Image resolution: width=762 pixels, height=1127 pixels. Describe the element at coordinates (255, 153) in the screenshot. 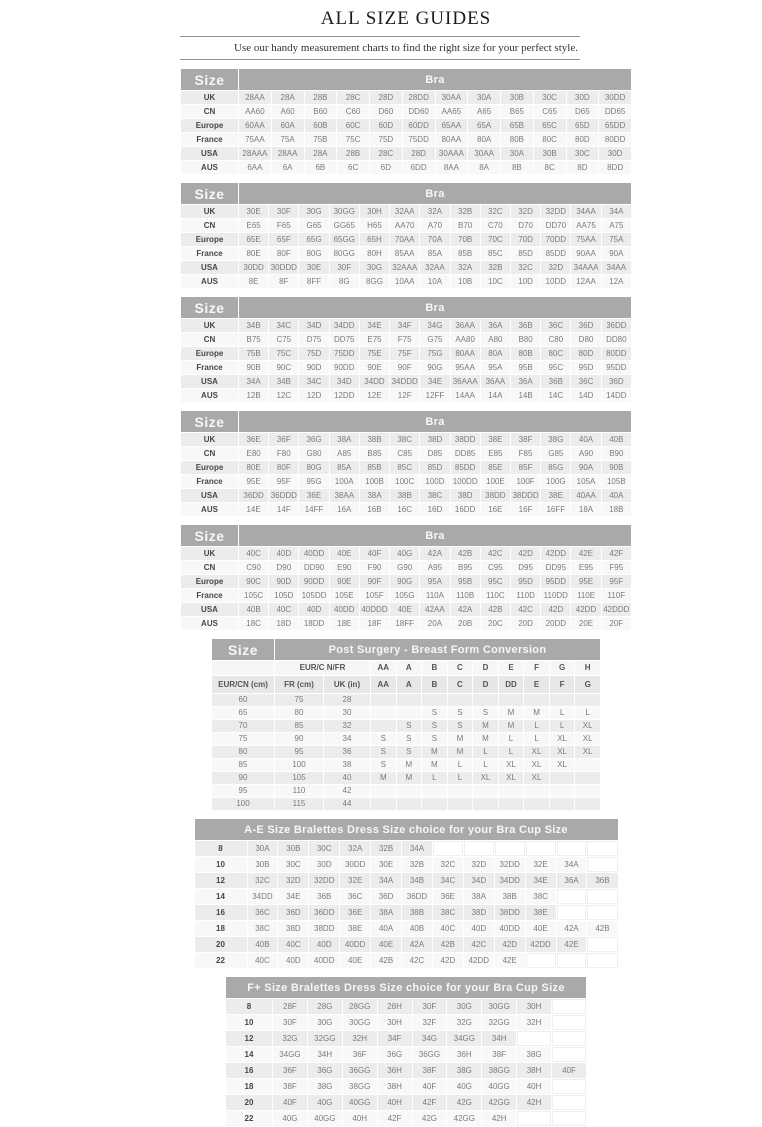

I see `size-cell: 28AAA` at that location.